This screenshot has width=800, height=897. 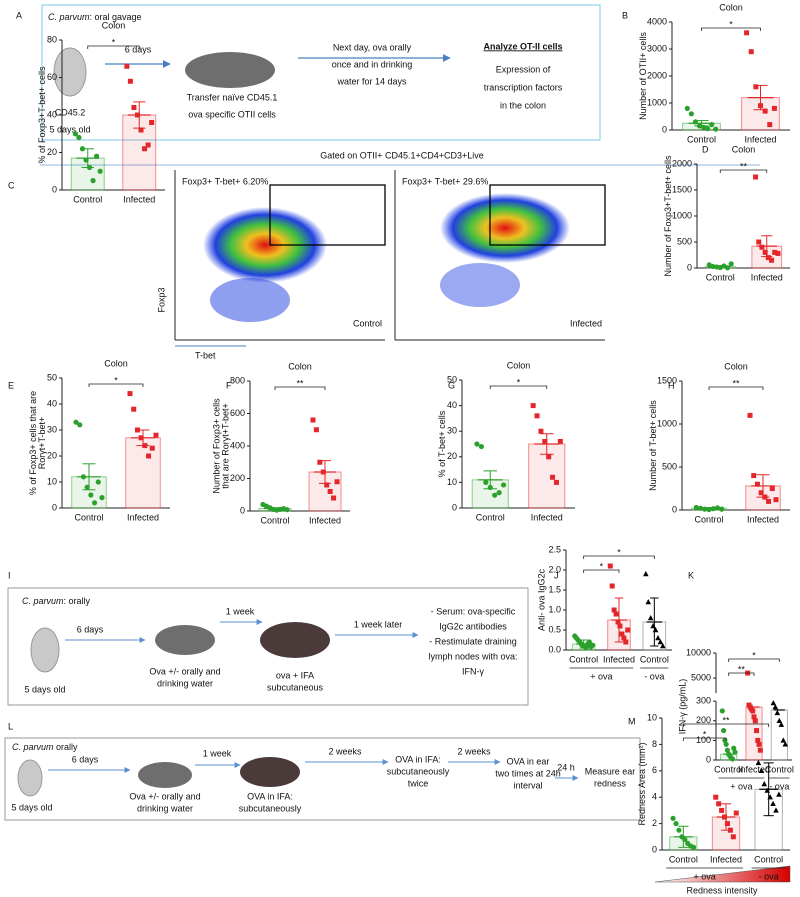 I want to click on y-tick-label: 4, so click(x=654, y=797).